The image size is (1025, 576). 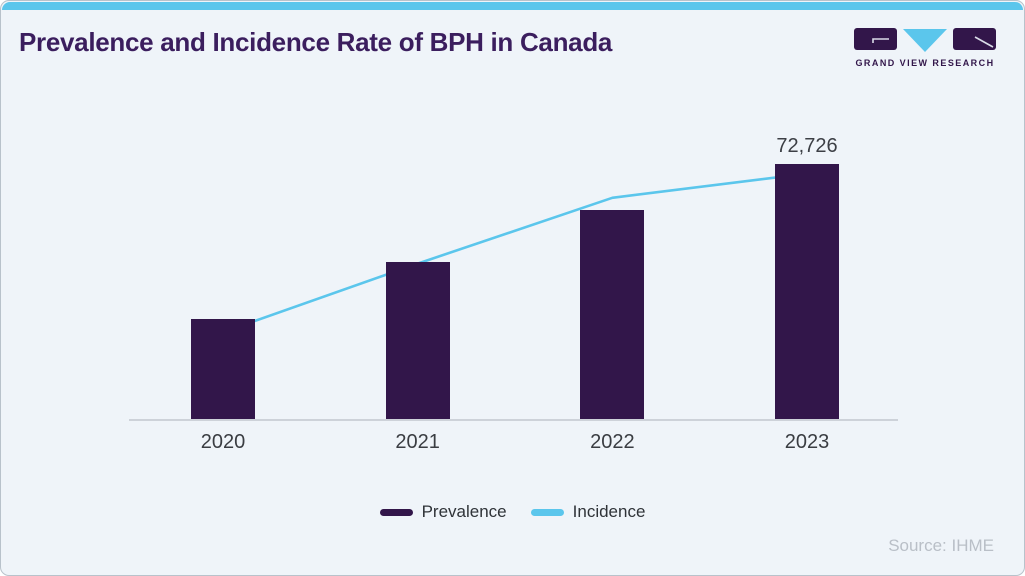 What do you see at coordinates (974, 39) in the screenshot?
I see `logo-r-block-icon` at bounding box center [974, 39].